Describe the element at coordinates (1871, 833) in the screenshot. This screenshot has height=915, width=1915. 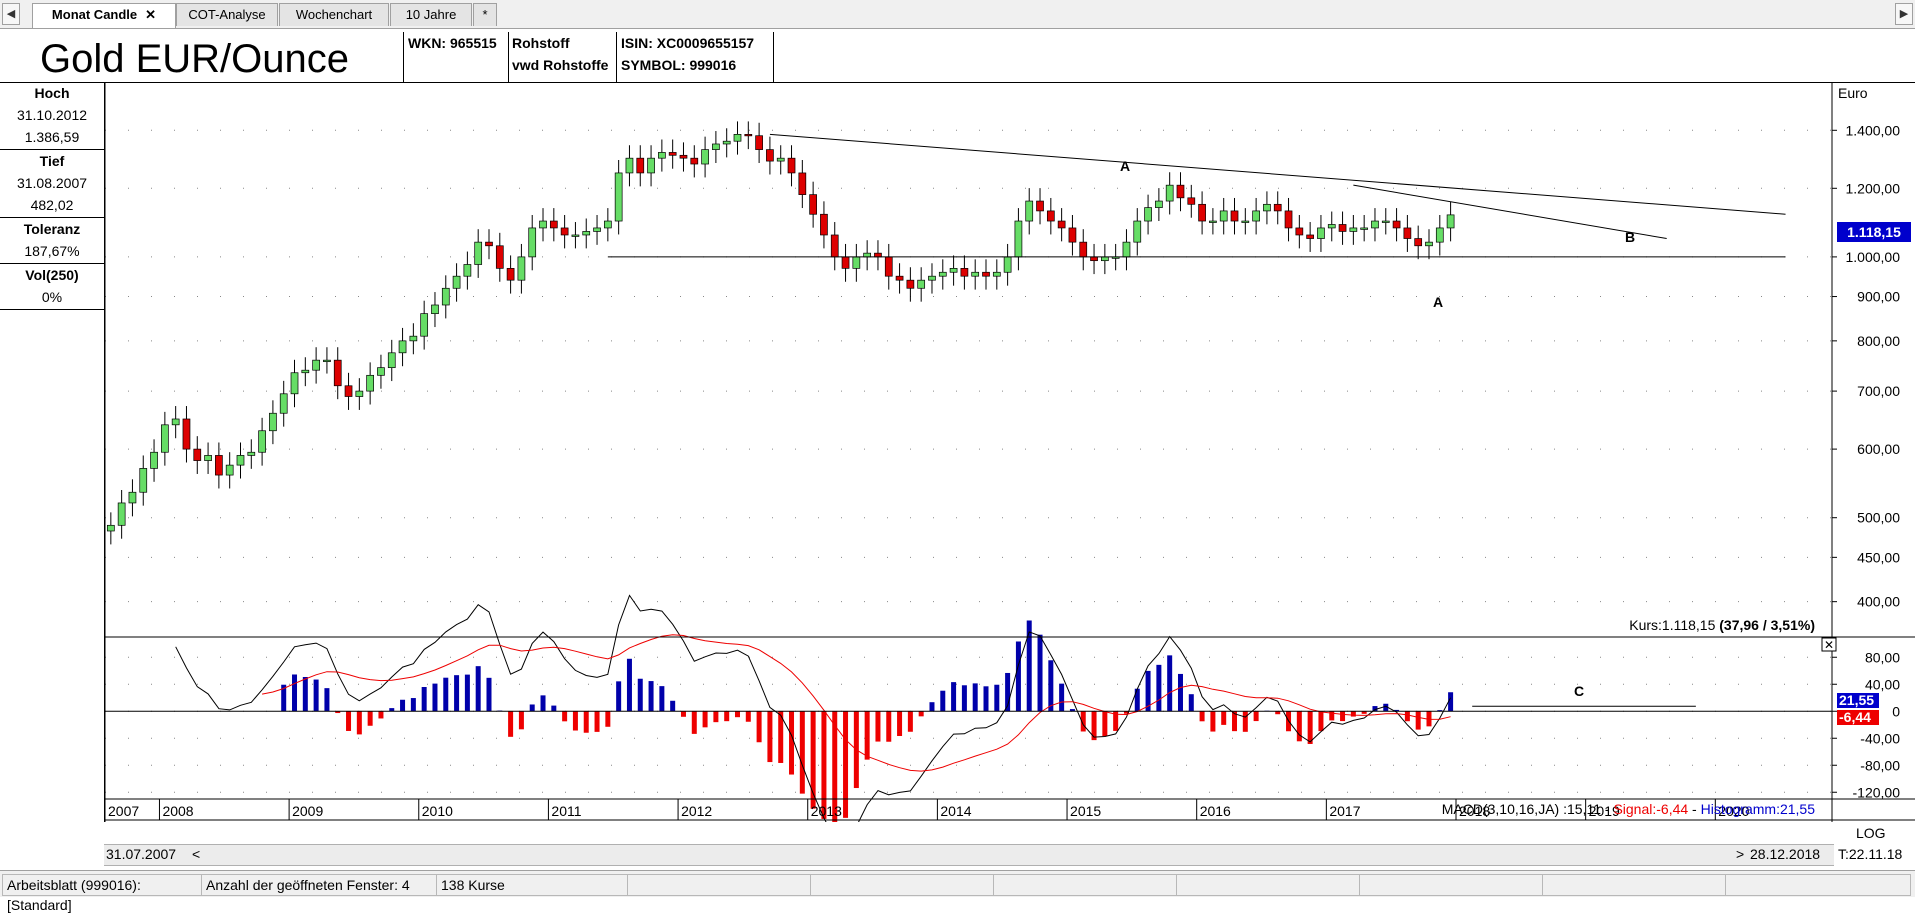
I see `log-scale-toggle: LOG` at that location.